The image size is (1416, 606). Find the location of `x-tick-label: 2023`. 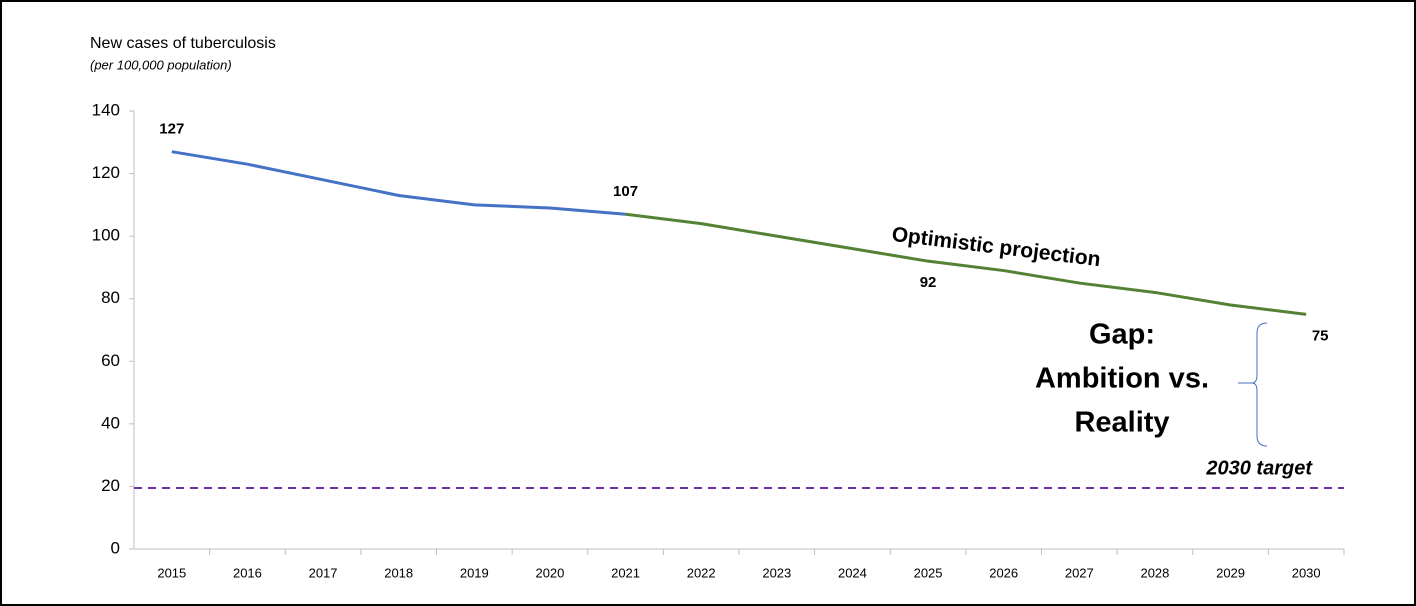

x-tick-label: 2023 is located at coordinates (776, 572).